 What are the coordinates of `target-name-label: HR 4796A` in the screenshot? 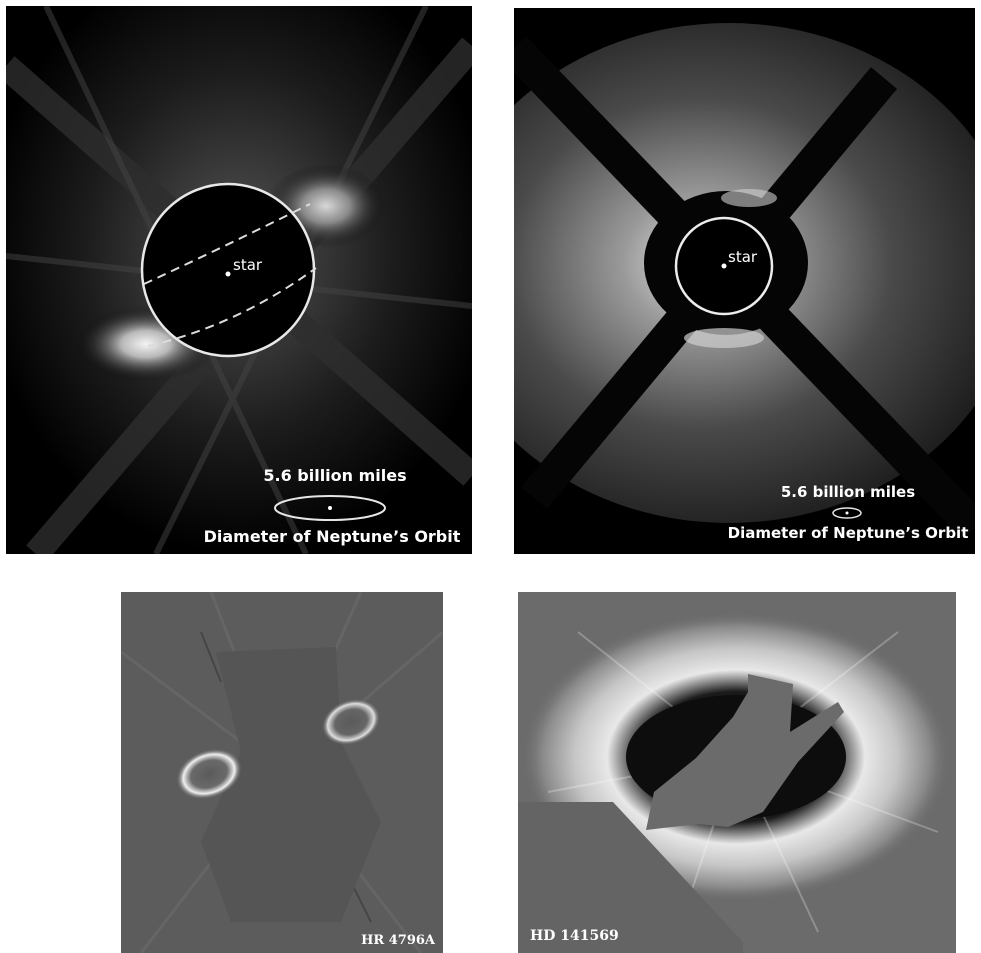 It's located at (398, 940).